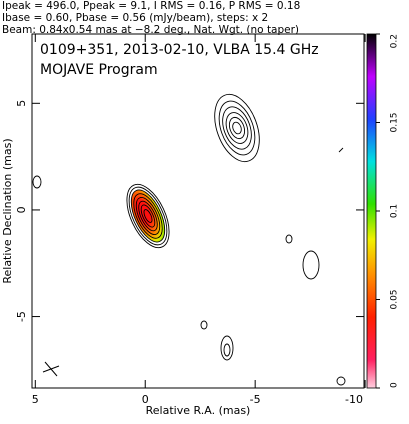 The height and width of the screenshot is (424, 409). I want to click on y-tick-label: -5, so click(21, 316).